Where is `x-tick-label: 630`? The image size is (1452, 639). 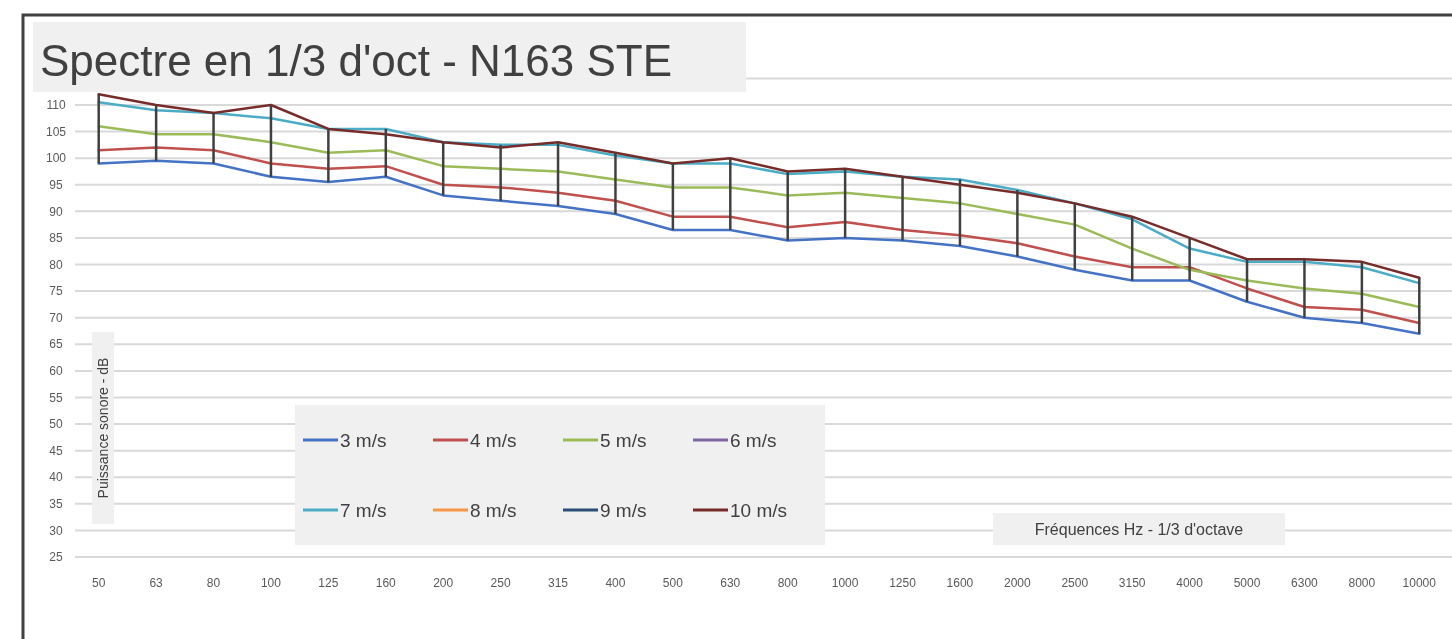 x-tick-label: 630 is located at coordinates (730, 583).